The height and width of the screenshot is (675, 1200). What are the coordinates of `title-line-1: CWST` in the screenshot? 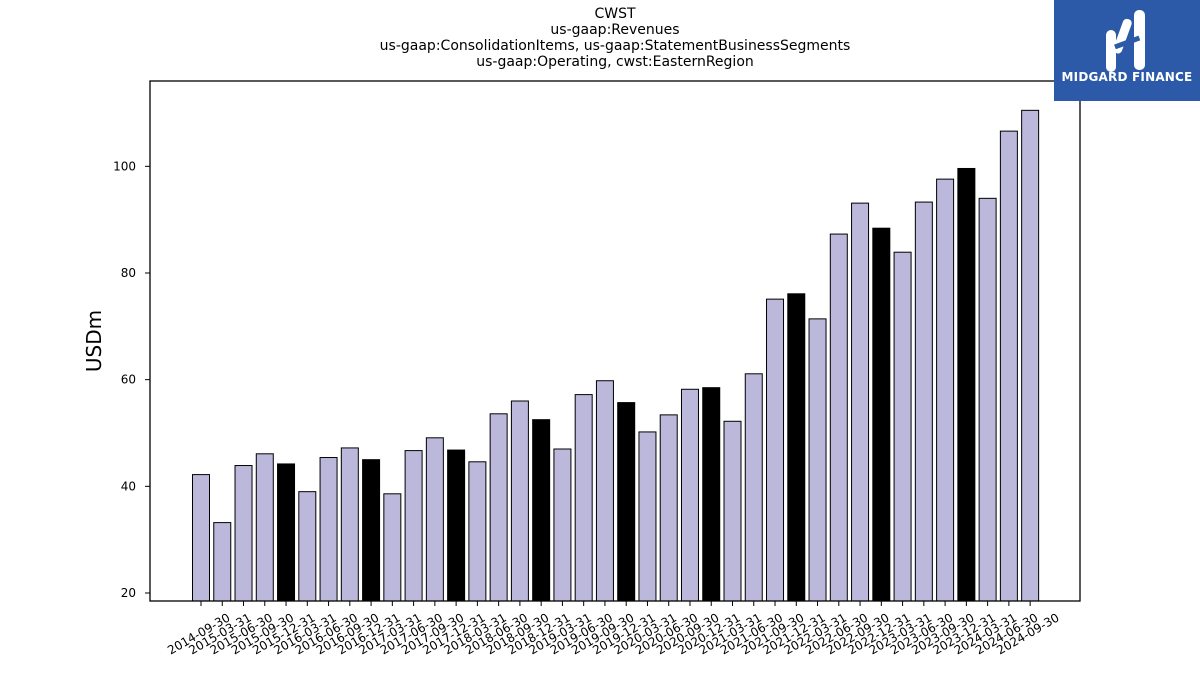 It's located at (615, 14).